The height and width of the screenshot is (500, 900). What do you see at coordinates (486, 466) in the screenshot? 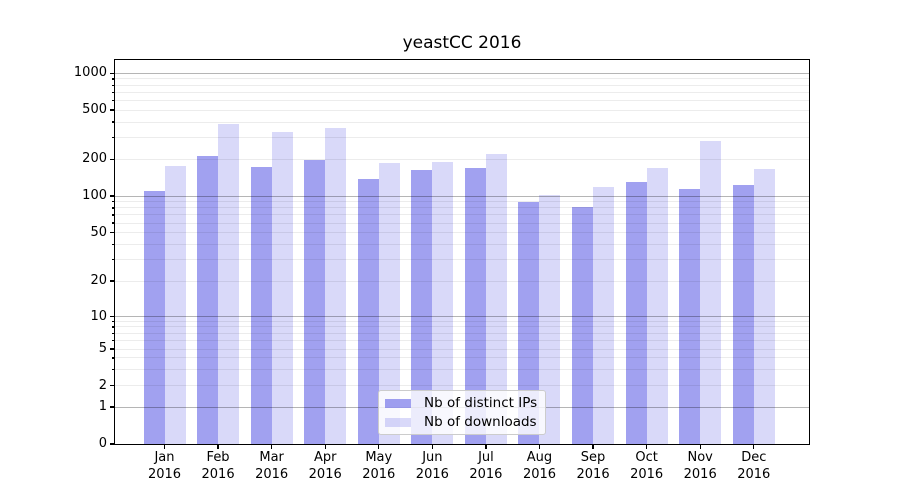
I see `x-tick-label-jul: Jul 2016` at bounding box center [486, 466].